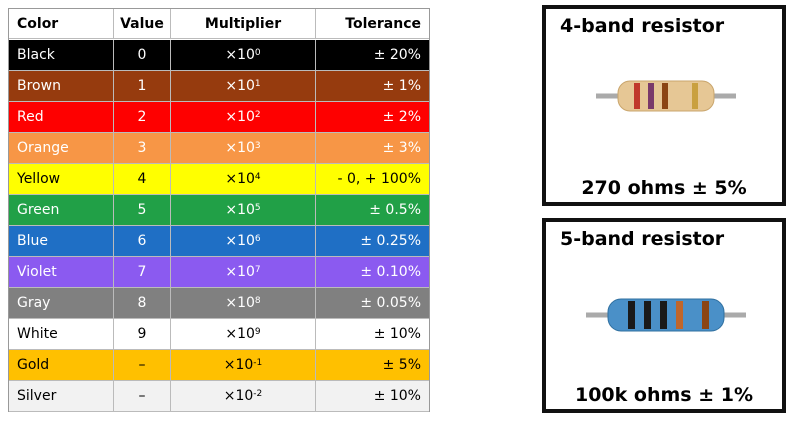  I want to click on resistor-4-band, so click(666, 96).